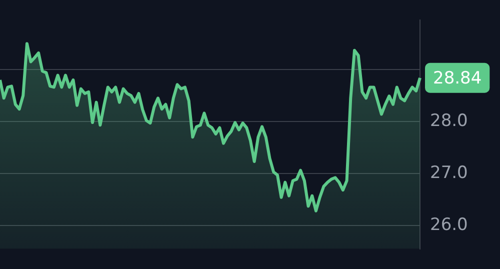 The height and width of the screenshot is (269, 500). Describe the element at coordinates (457, 78) in the screenshot. I see `text: 28.84` at that location.